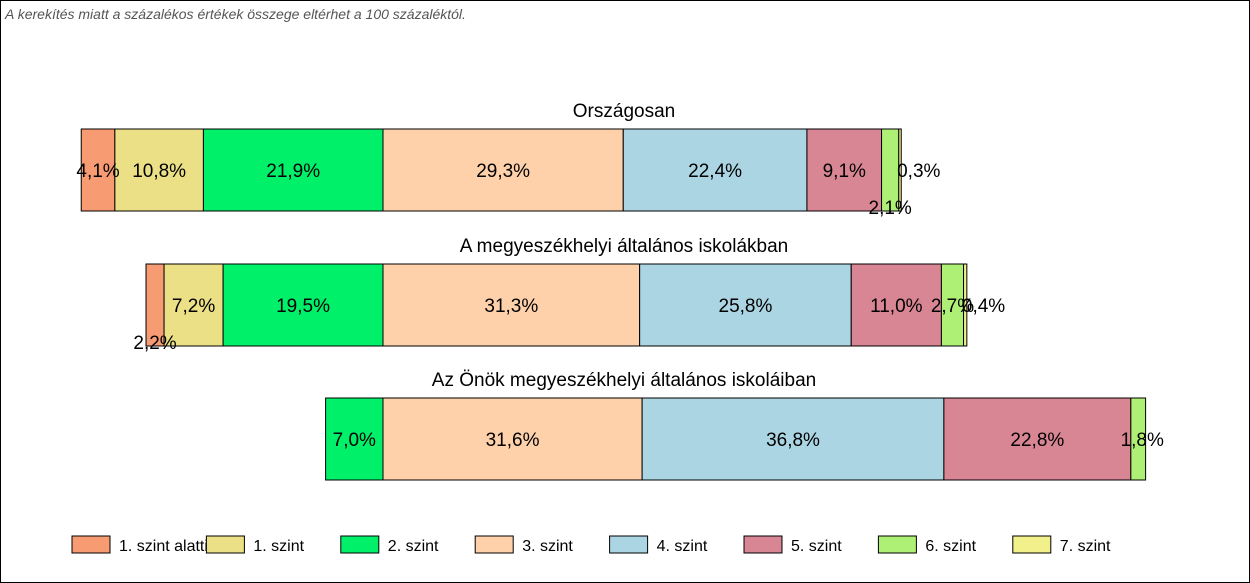  Describe the element at coordinates (624, 111) in the screenshot. I see `bar-title: Országosan` at that location.